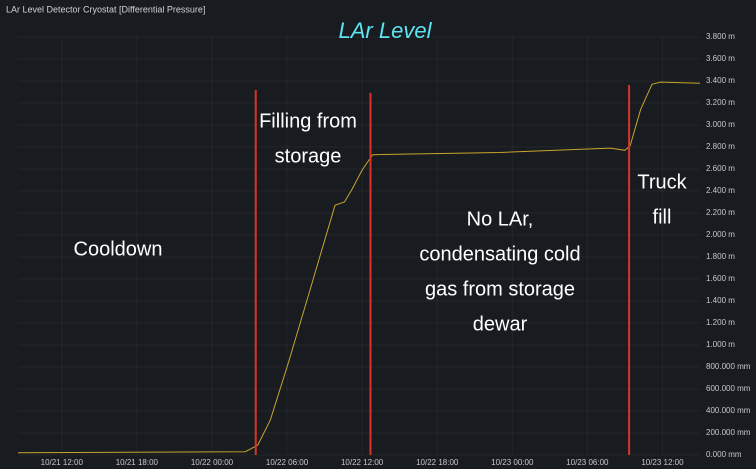 The width and height of the screenshot is (756, 469). What do you see at coordinates (386, 30) in the screenshot?
I see `chart-title: LAr Level` at bounding box center [386, 30].